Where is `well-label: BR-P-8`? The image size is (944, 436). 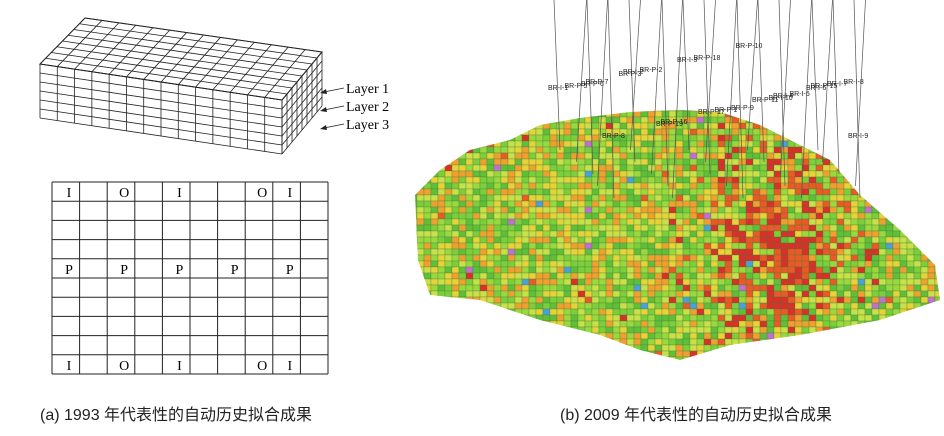
well-label: BR-P-8 is located at coordinates (613, 136).